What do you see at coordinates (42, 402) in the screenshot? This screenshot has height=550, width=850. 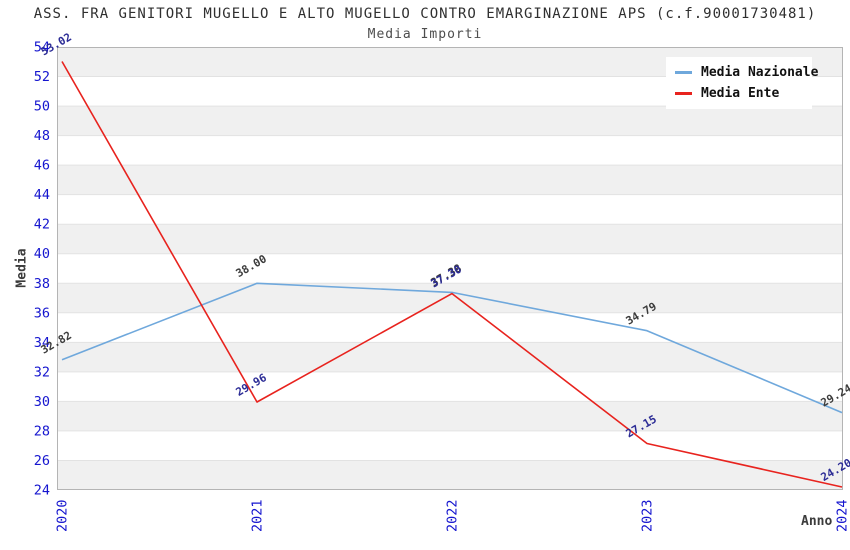 I see `y-tick-label: 30` at bounding box center [42, 402].